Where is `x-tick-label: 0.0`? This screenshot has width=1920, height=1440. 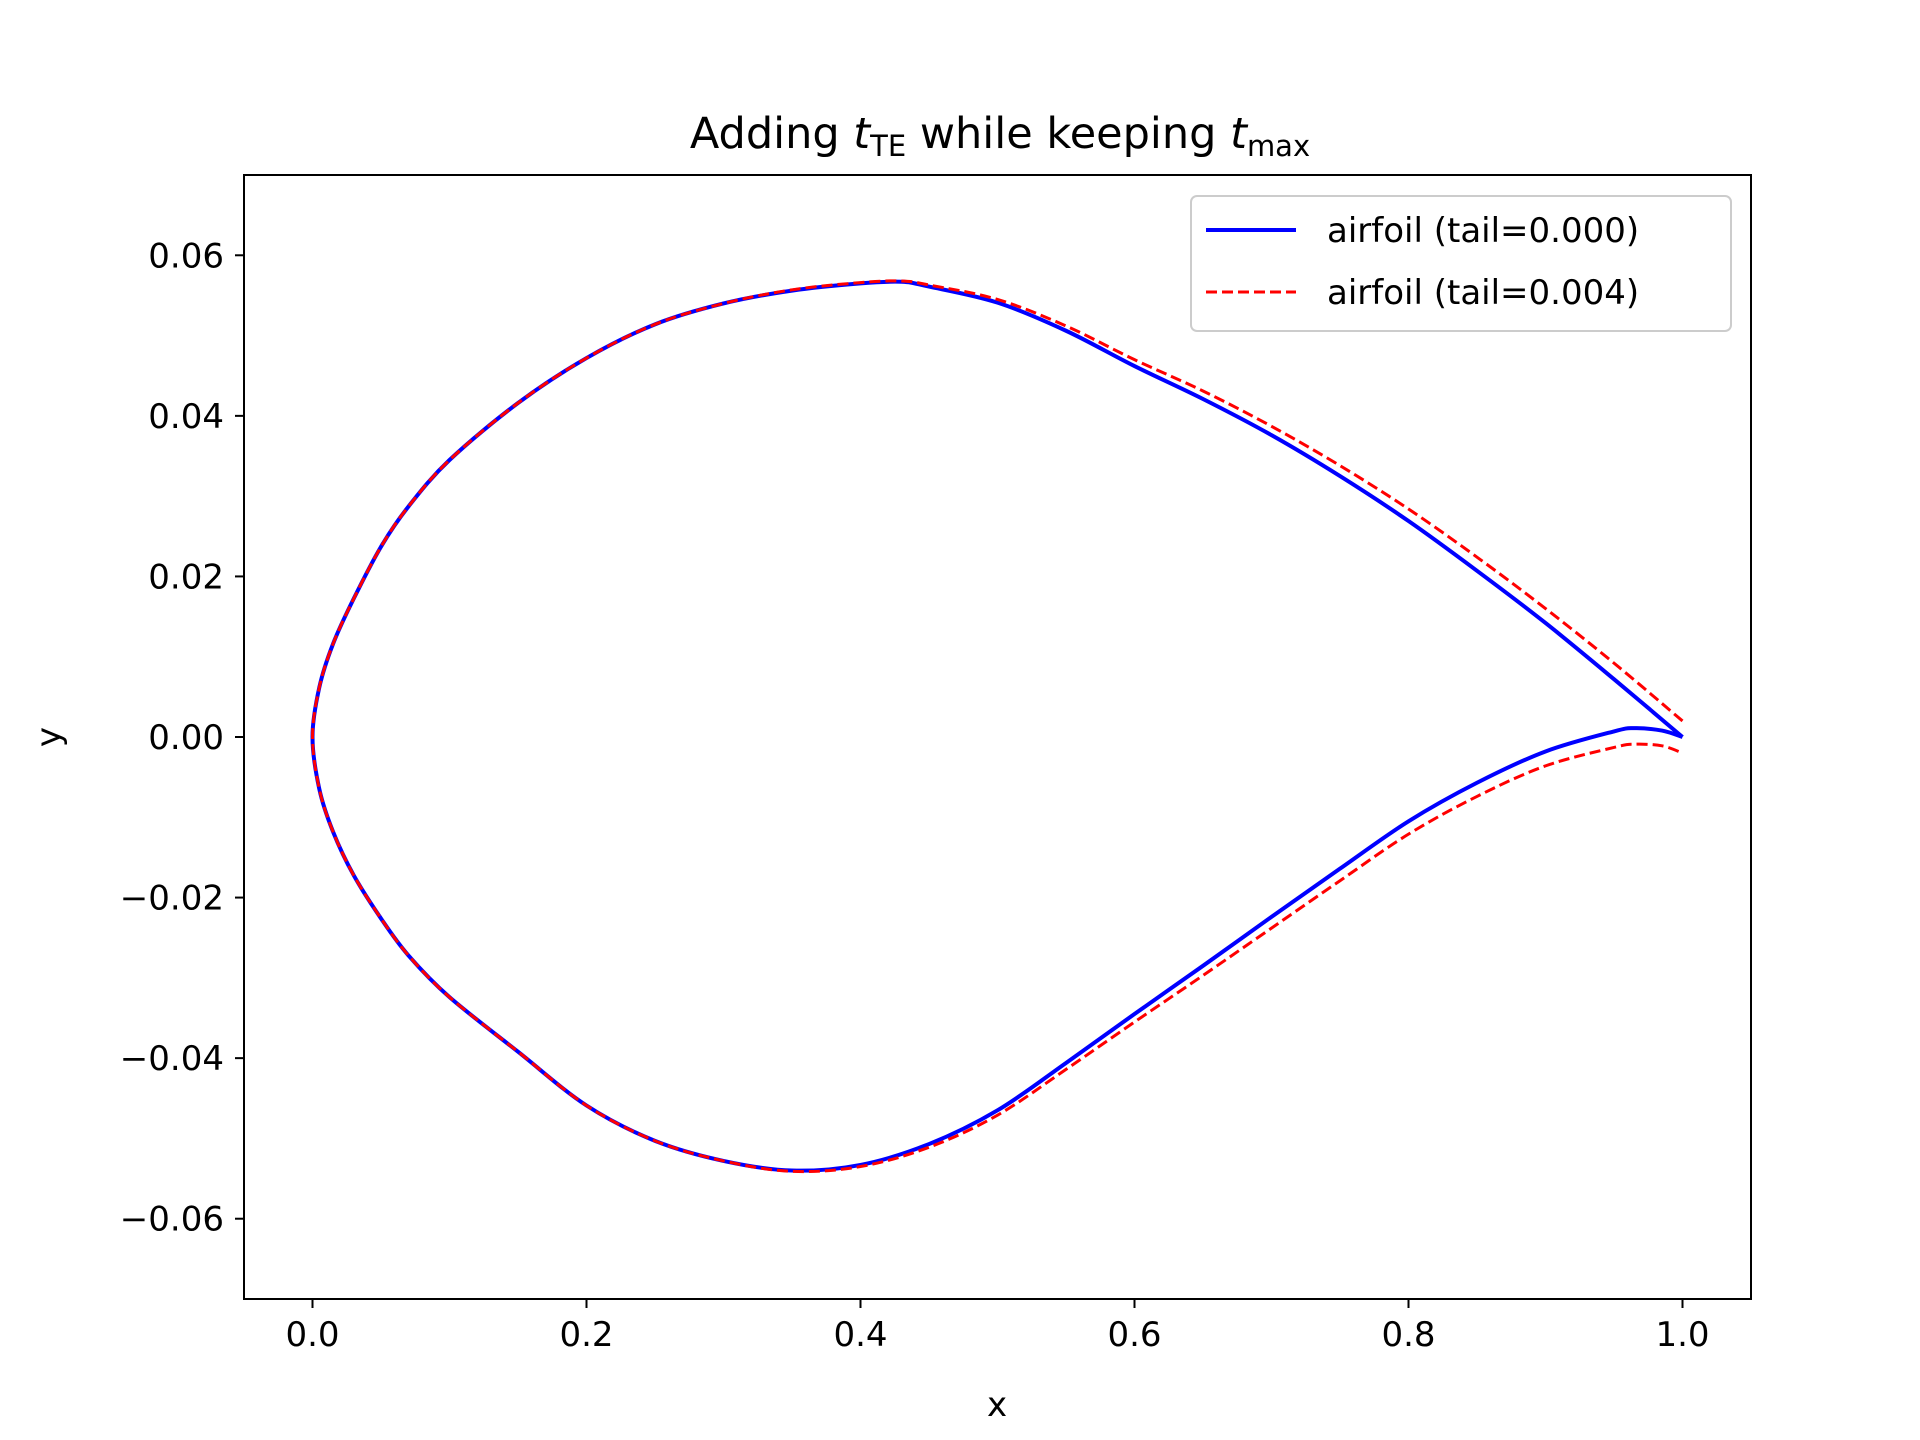 x-tick-label: 0.0 is located at coordinates (312, 1335).